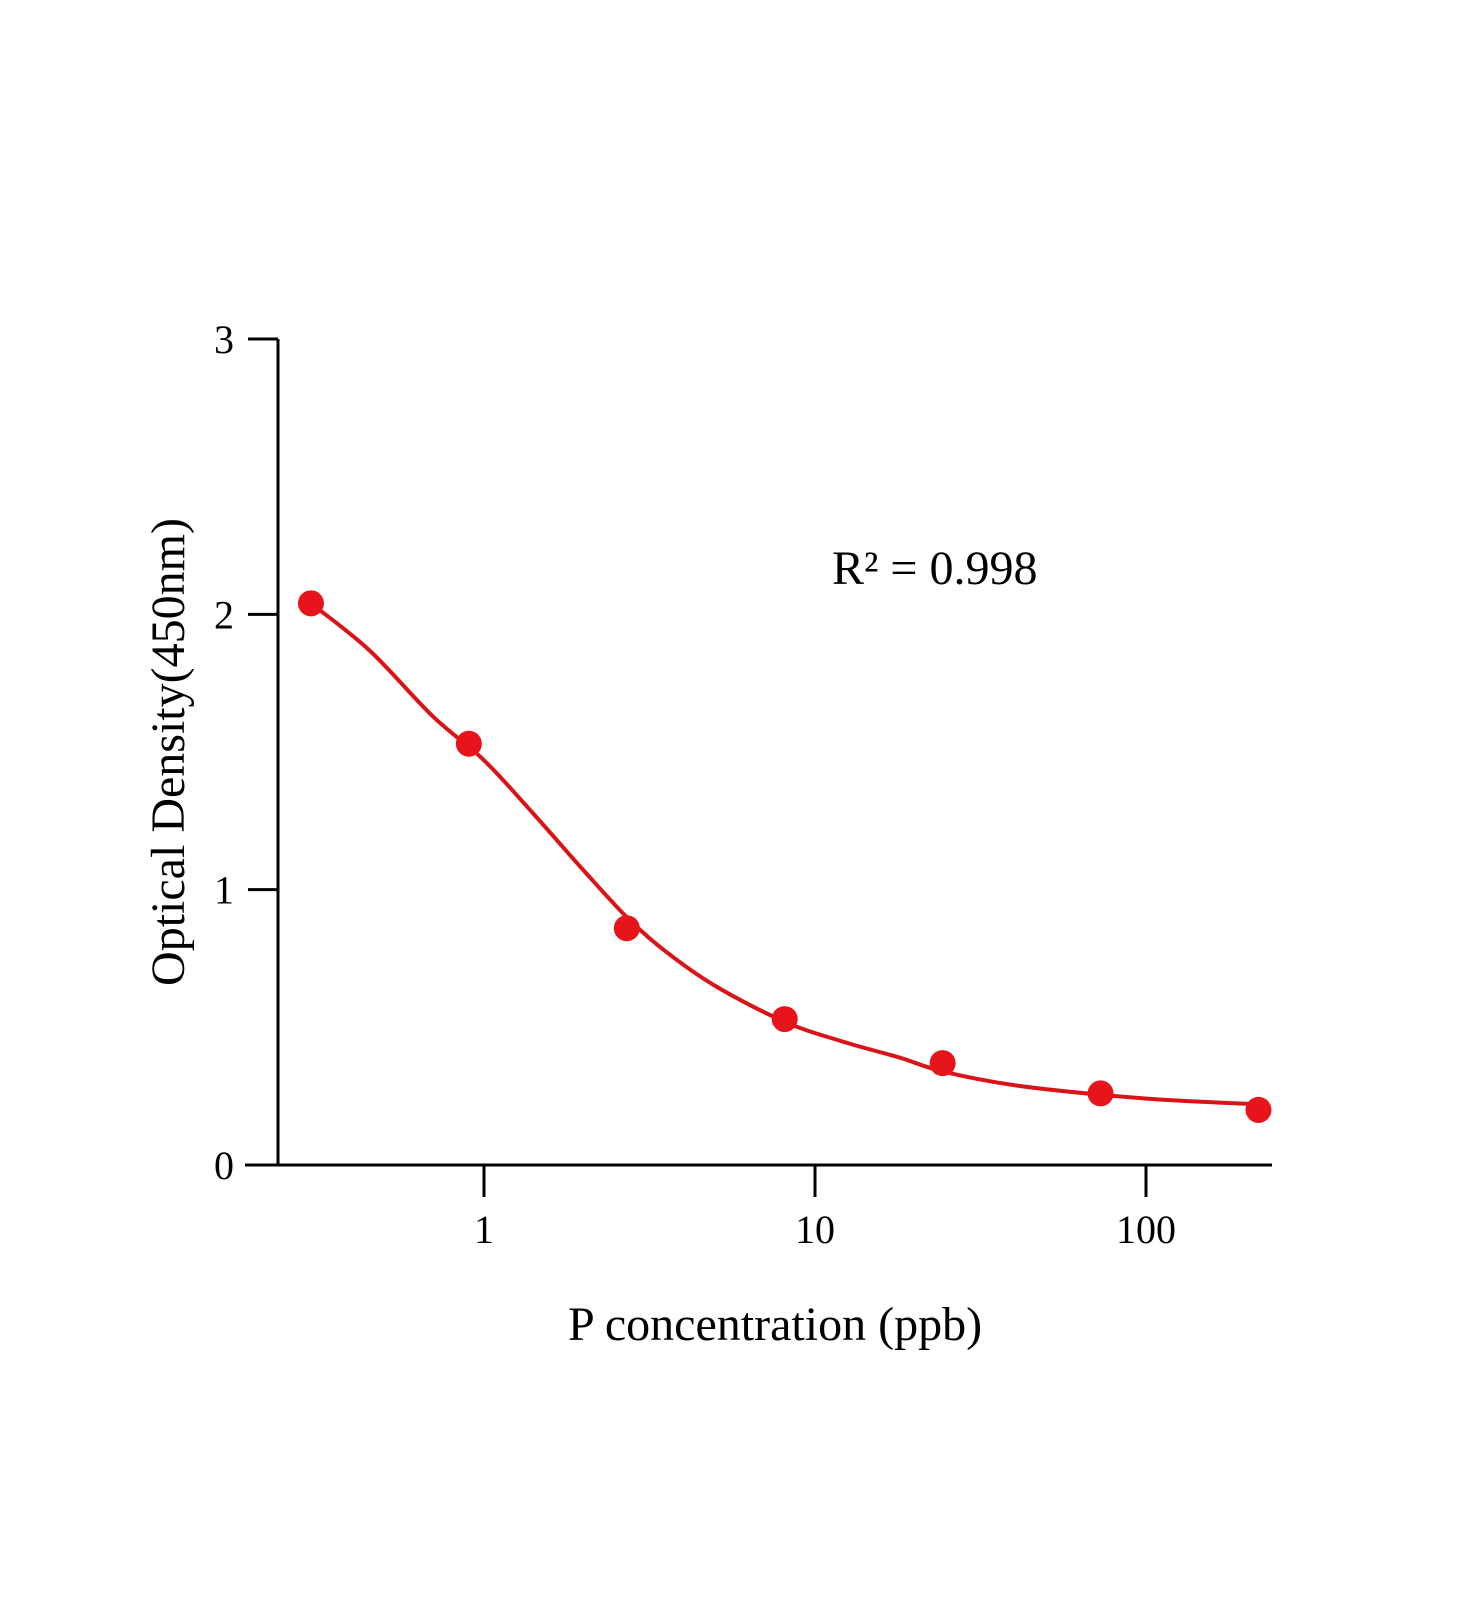 The image size is (1472, 1600). What do you see at coordinates (934, 568) in the screenshot?
I see `r-squared-annotation: R² = 0.998` at bounding box center [934, 568].